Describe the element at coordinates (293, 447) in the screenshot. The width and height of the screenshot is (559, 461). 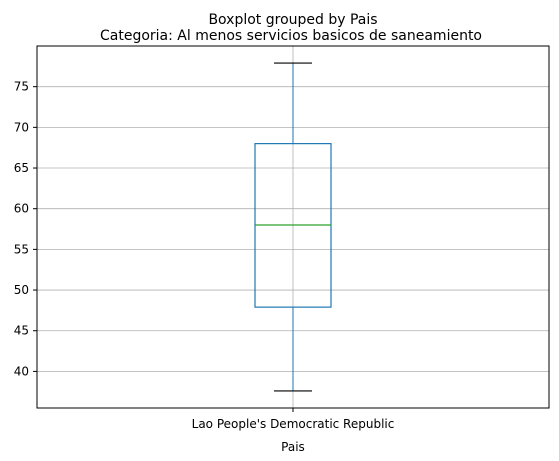
I see `x-axis-label: Pais` at that location.